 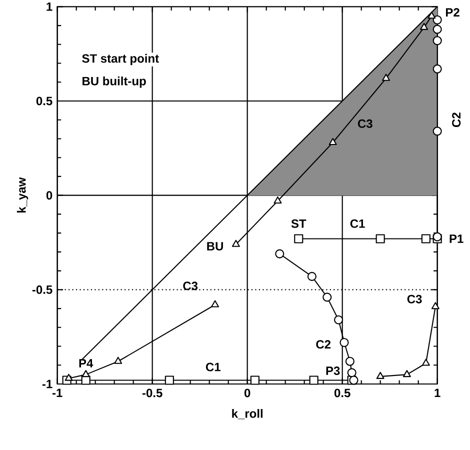 I want to click on y-tick-label: 1, so click(x=49, y=6).